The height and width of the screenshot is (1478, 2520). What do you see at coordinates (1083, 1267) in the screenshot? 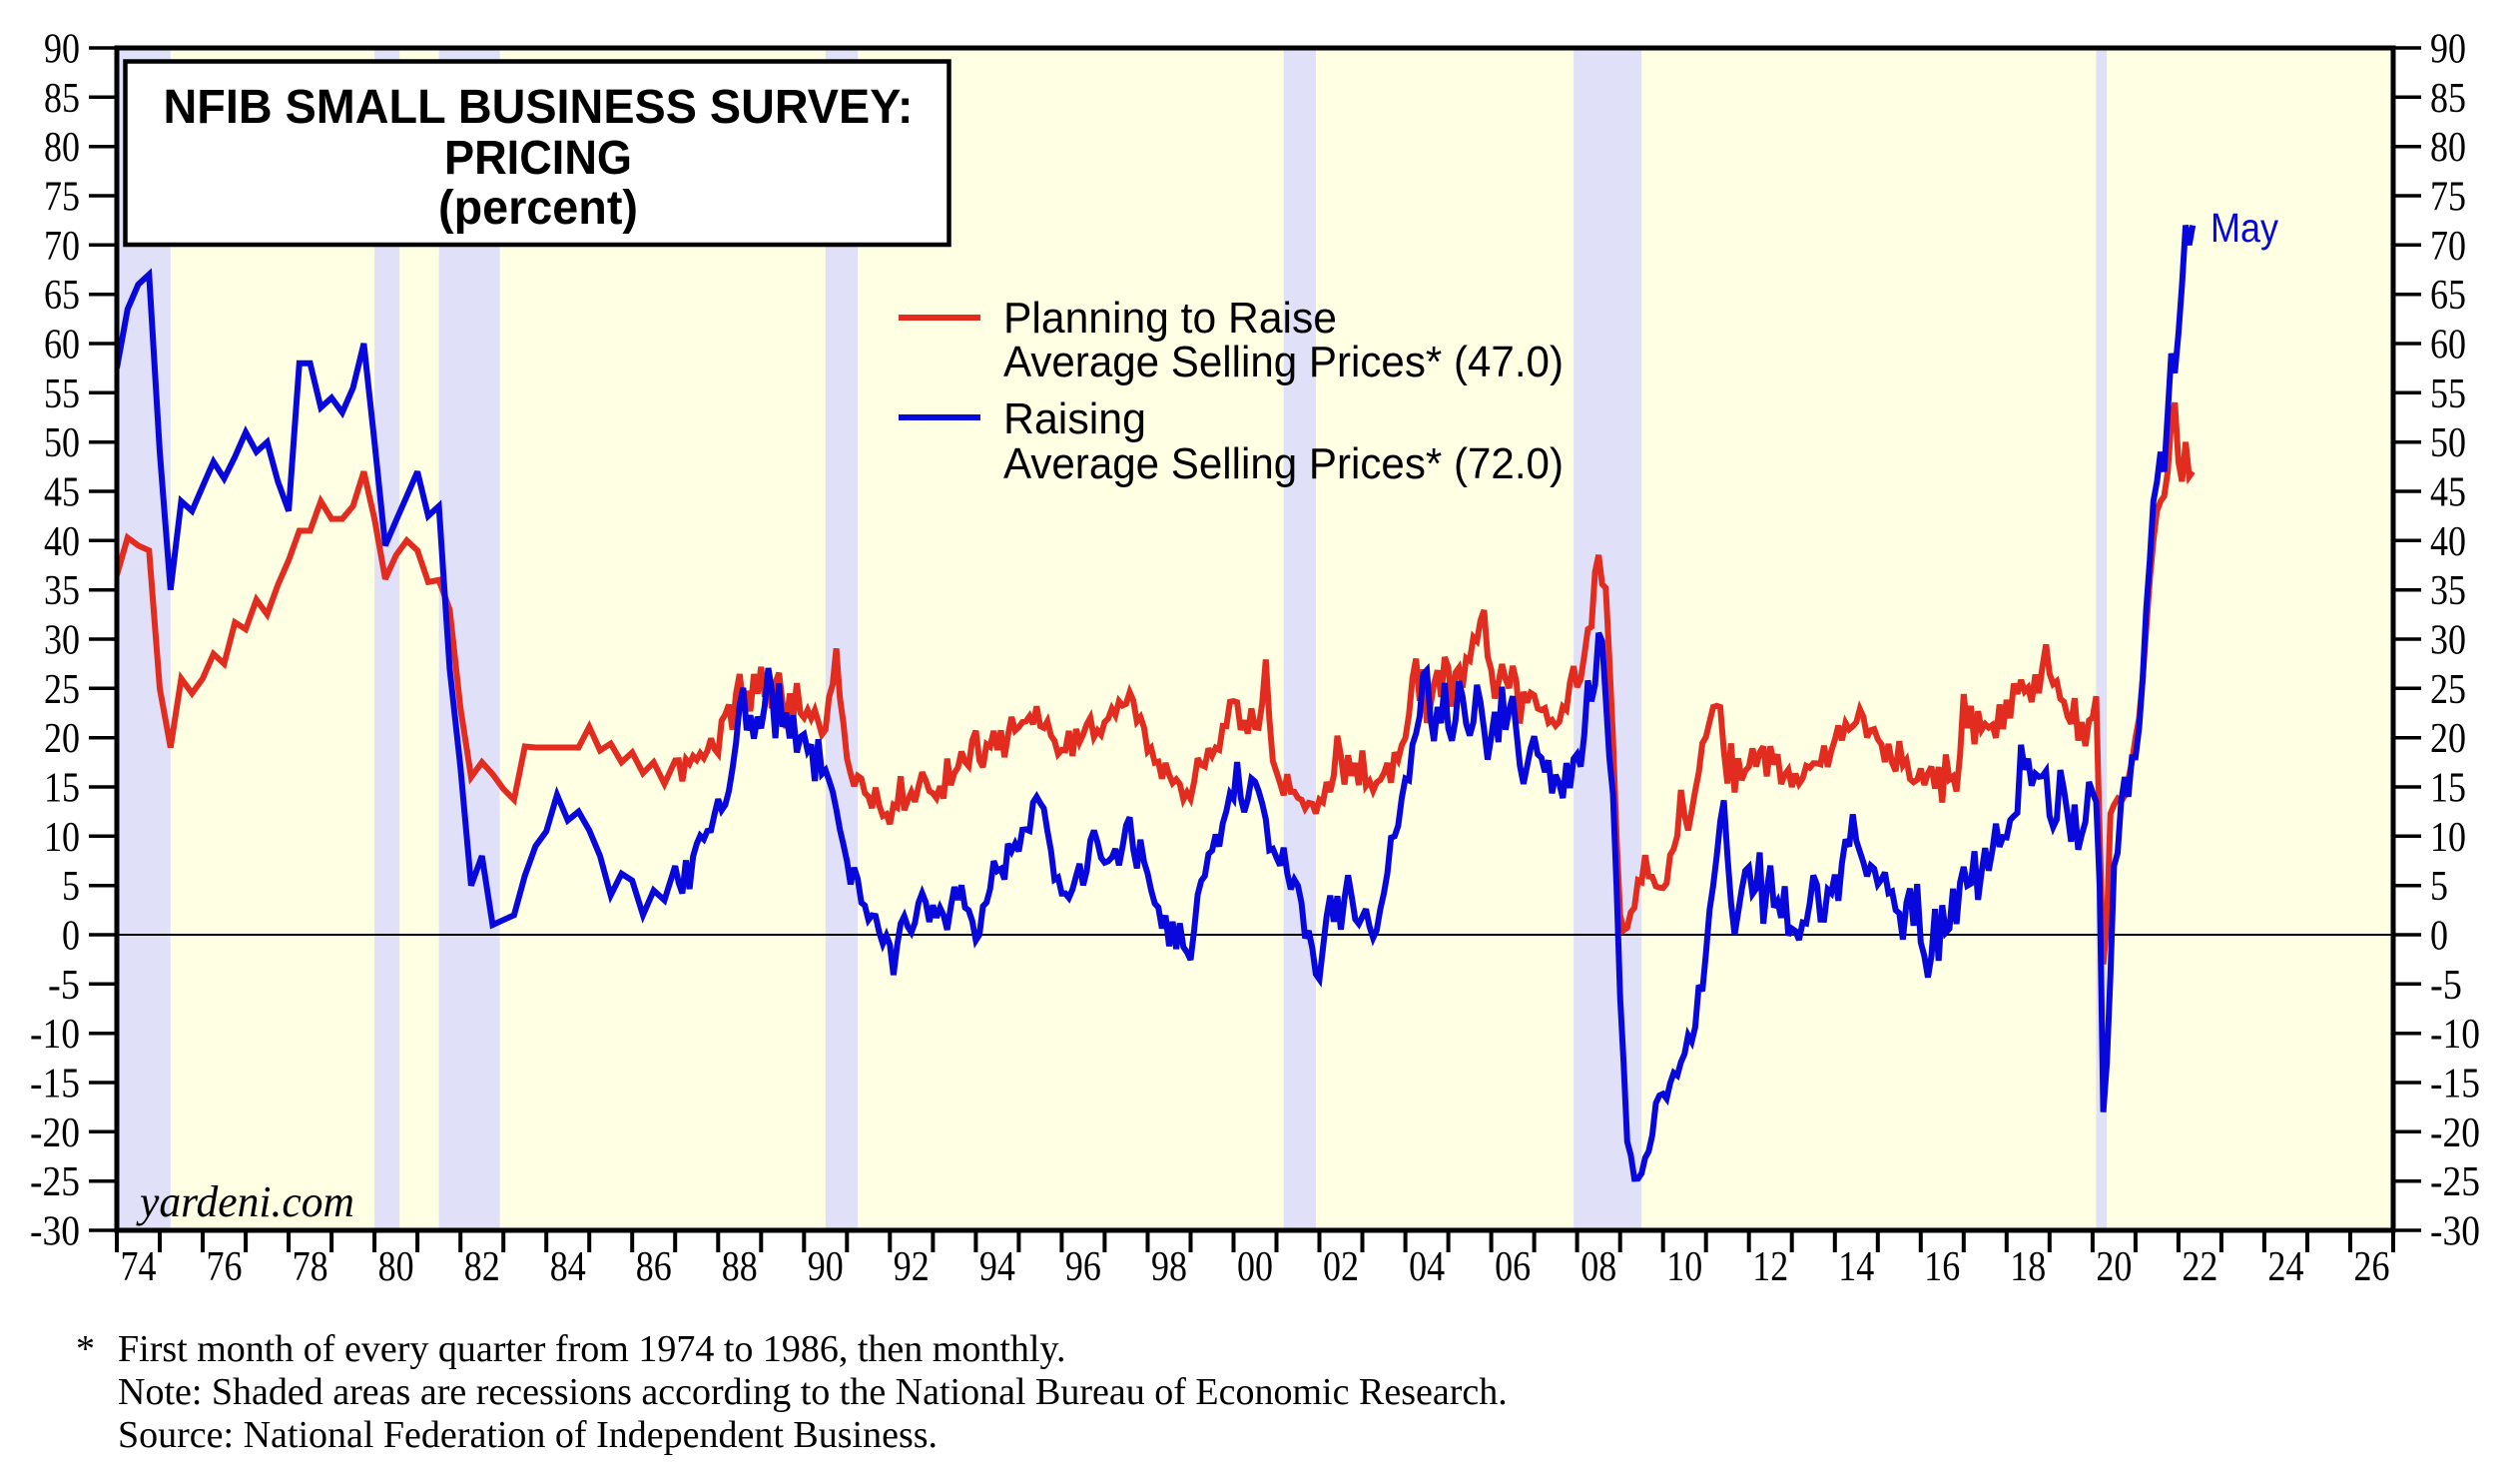
I see `svg-text: 96` at bounding box center [1083, 1267].